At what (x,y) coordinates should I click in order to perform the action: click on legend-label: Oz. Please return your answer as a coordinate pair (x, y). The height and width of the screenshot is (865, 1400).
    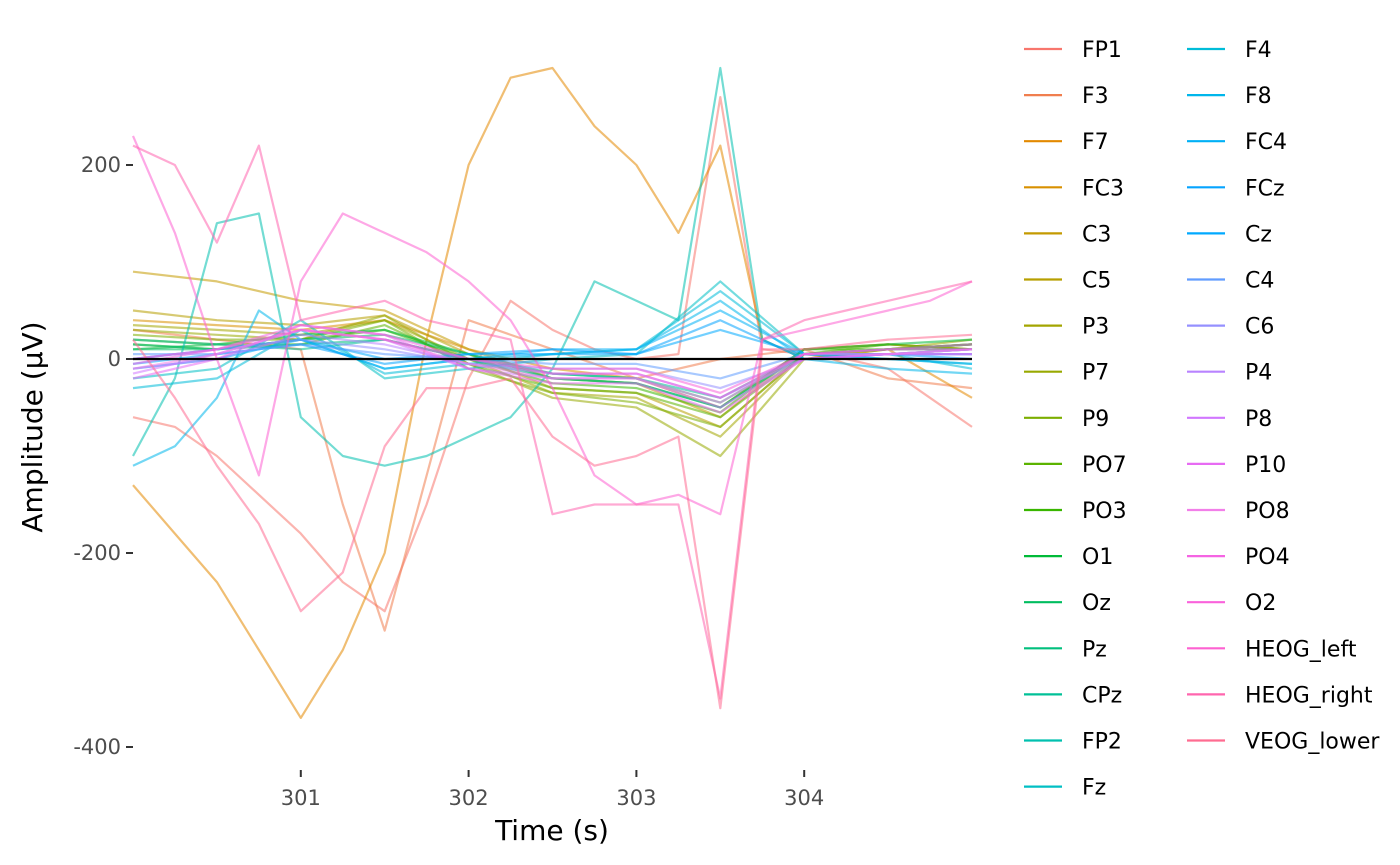
    Looking at the image, I should click on (1096, 603).